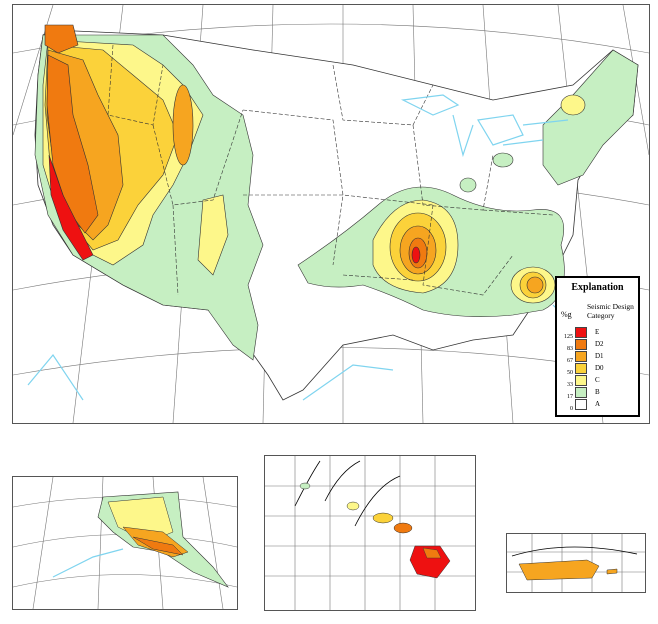  Describe the element at coordinates (430, 562) in the screenshot. I see `island-big-island` at that location.